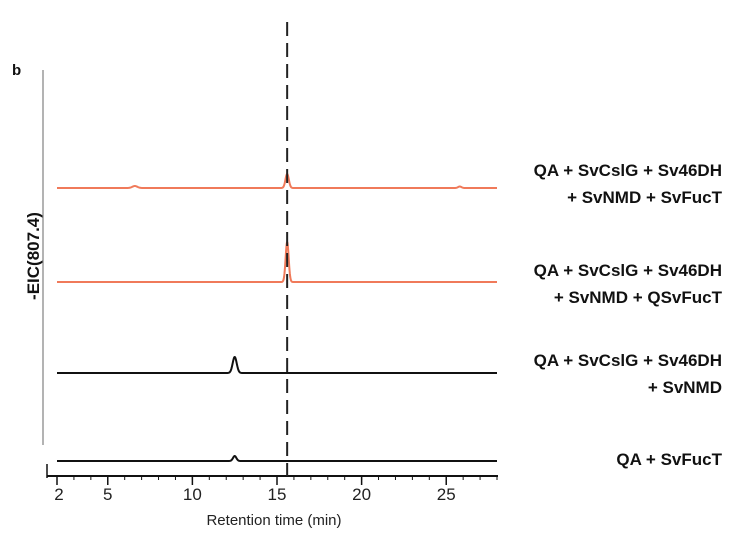 This screenshot has height=538, width=730. I want to click on x-tick-label-15: 15, so click(277, 494).